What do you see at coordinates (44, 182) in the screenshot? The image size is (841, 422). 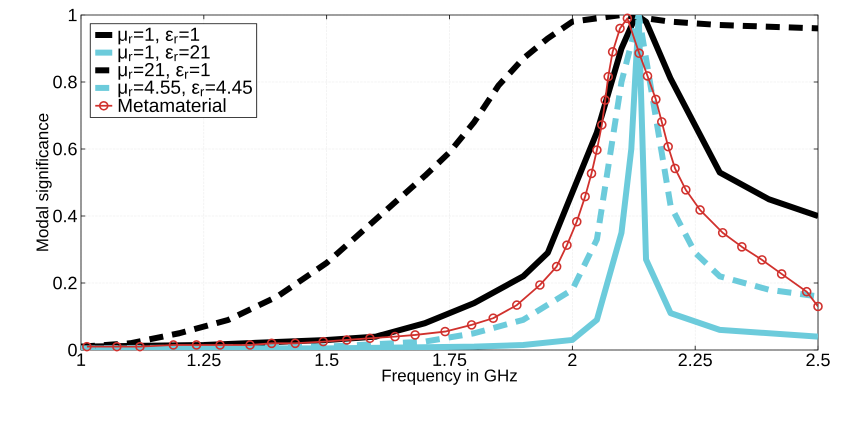 I see `y-axis-title: Modal significance` at bounding box center [44, 182].